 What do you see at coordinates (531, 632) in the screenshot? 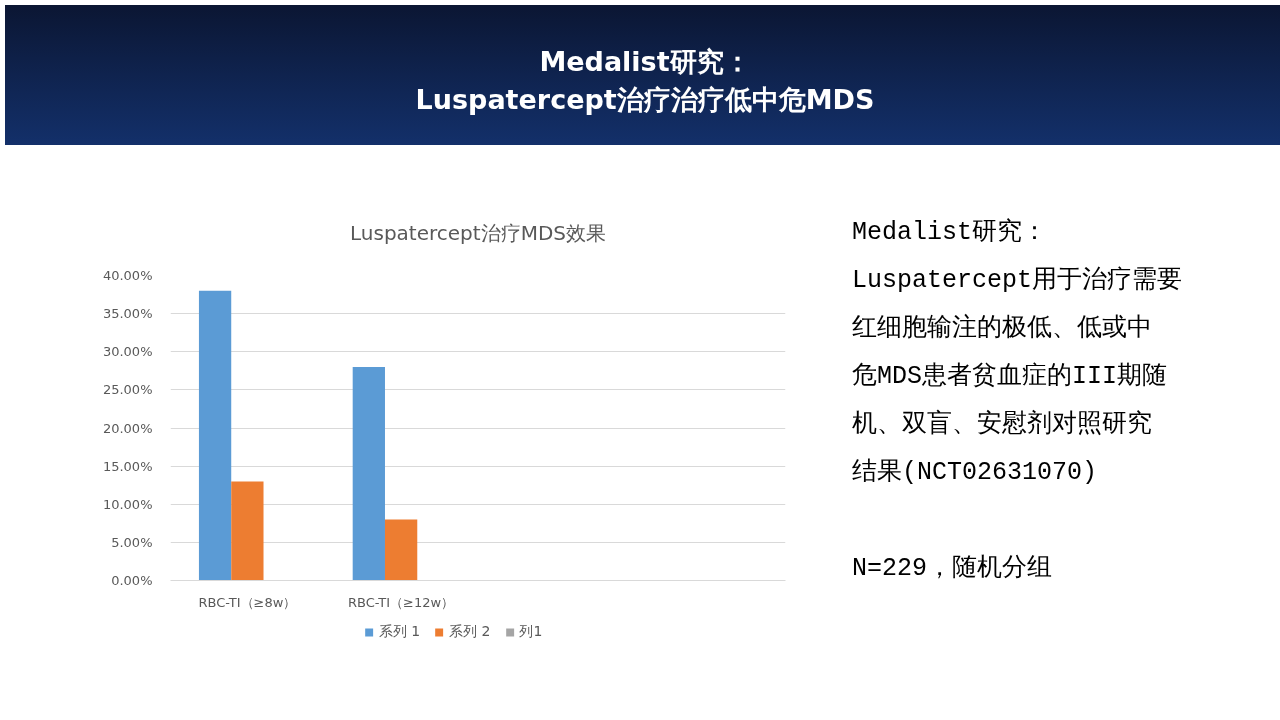
I see `legend-label: 列1` at bounding box center [531, 632].